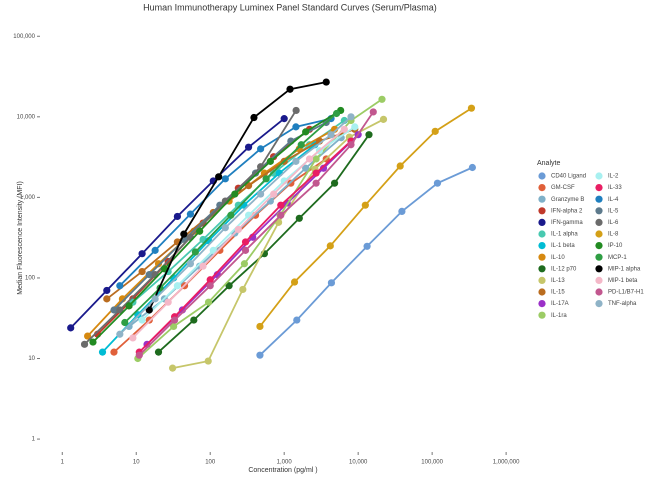  What do you see at coordinates (26, 117) in the screenshot?
I see `y-tick-label: 10,000` at bounding box center [26, 117].